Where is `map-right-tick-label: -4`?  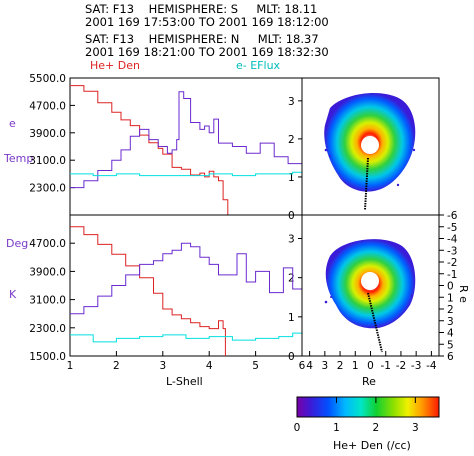
map-right-tick-label: -4 is located at coordinates (452, 240).